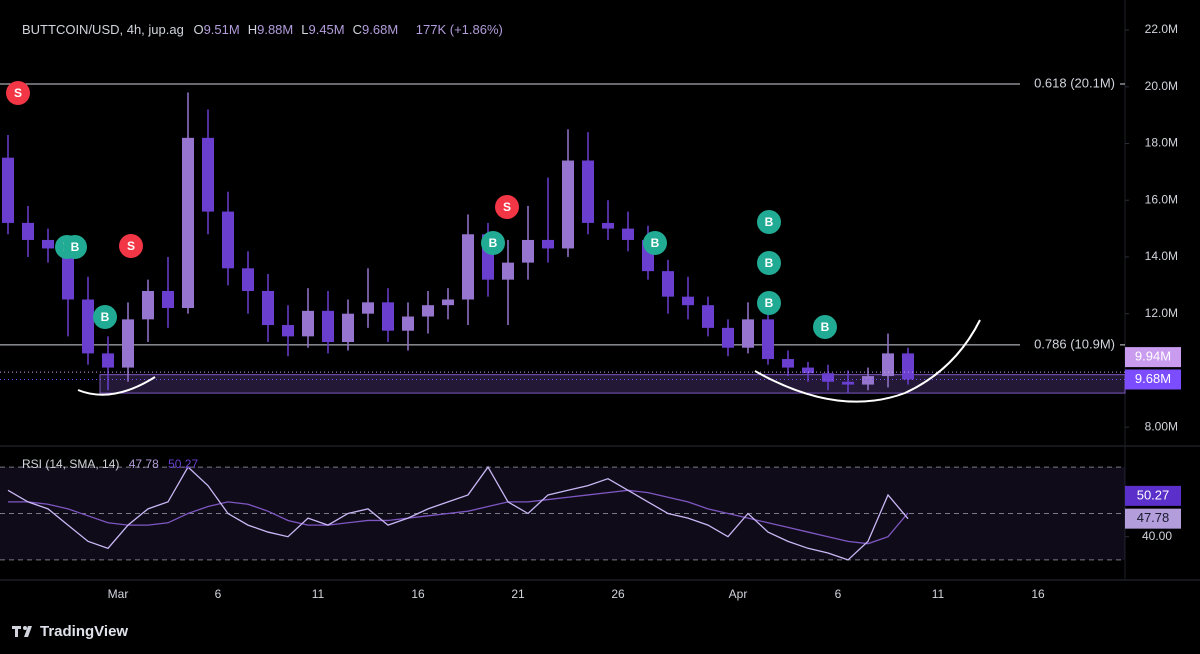 This screenshot has height=654, width=1200. I want to click on logo-shape, so click(16, 631).